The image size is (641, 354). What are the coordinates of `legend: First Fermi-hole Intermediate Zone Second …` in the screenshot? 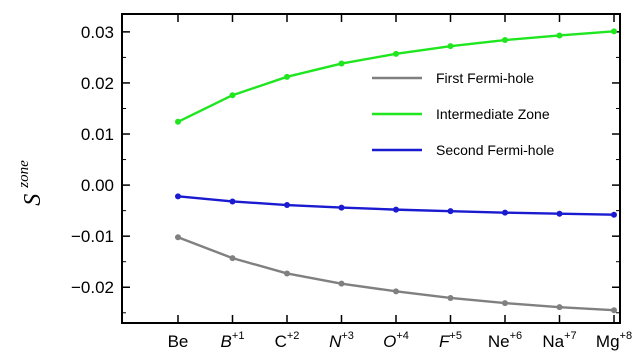 It's located at (463, 114).